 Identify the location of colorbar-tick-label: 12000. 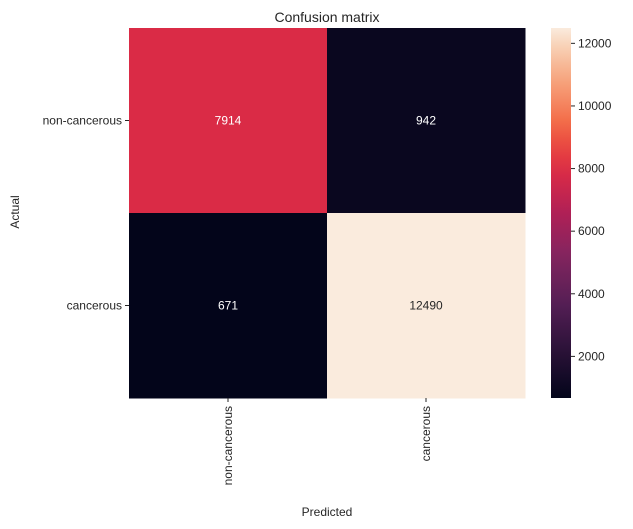
(595, 43).